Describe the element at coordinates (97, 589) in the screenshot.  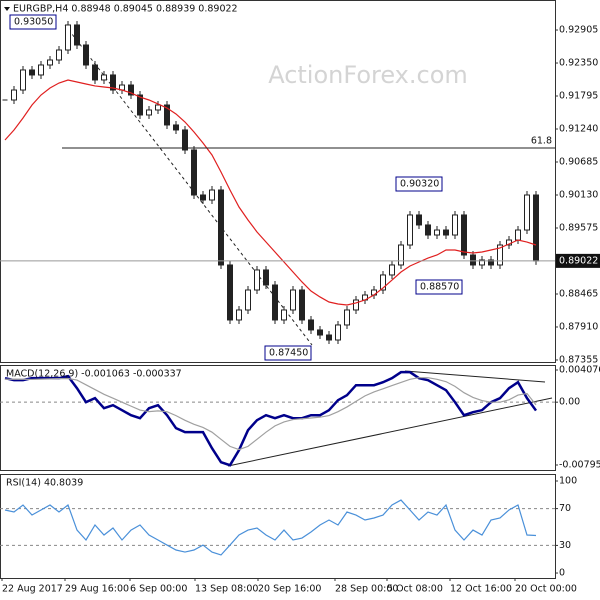
I see `x-tick-label: 29 Aug 16:00` at that location.